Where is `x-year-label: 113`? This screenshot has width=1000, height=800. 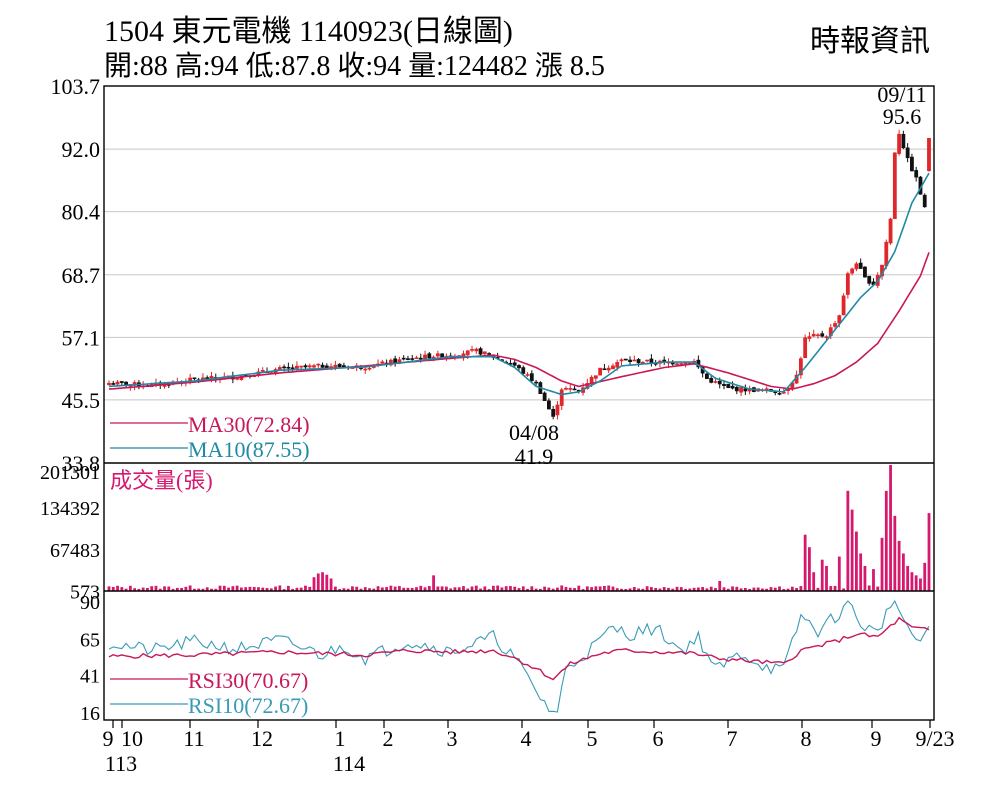 x-year-label: 113 is located at coordinates (121, 763).